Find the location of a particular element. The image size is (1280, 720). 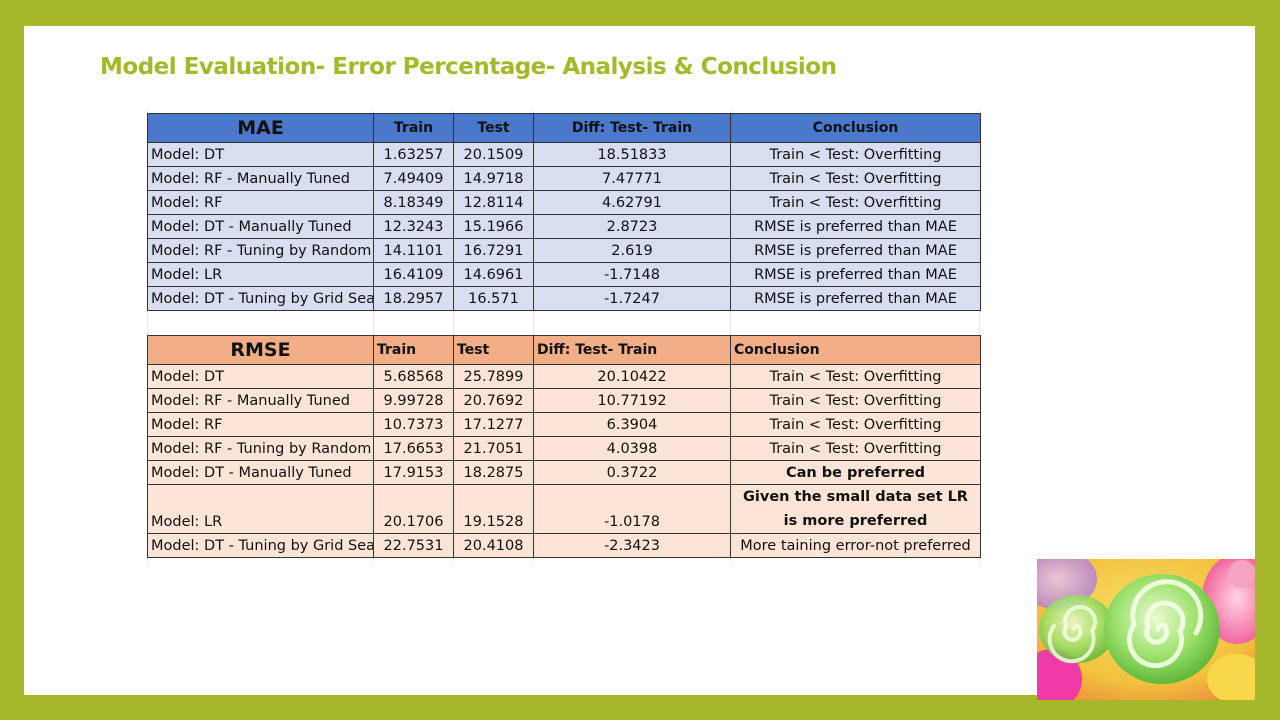

diff-cell: 10.77192 is located at coordinates (632, 400).